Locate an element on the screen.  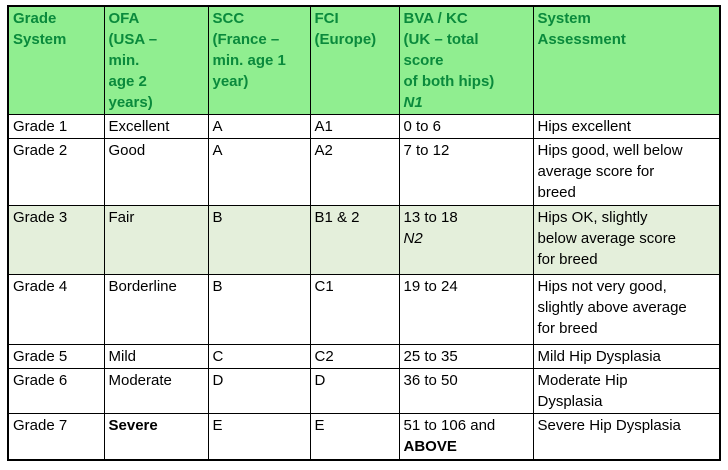
cell-line: 25 to 35 is located at coordinates (430, 356).